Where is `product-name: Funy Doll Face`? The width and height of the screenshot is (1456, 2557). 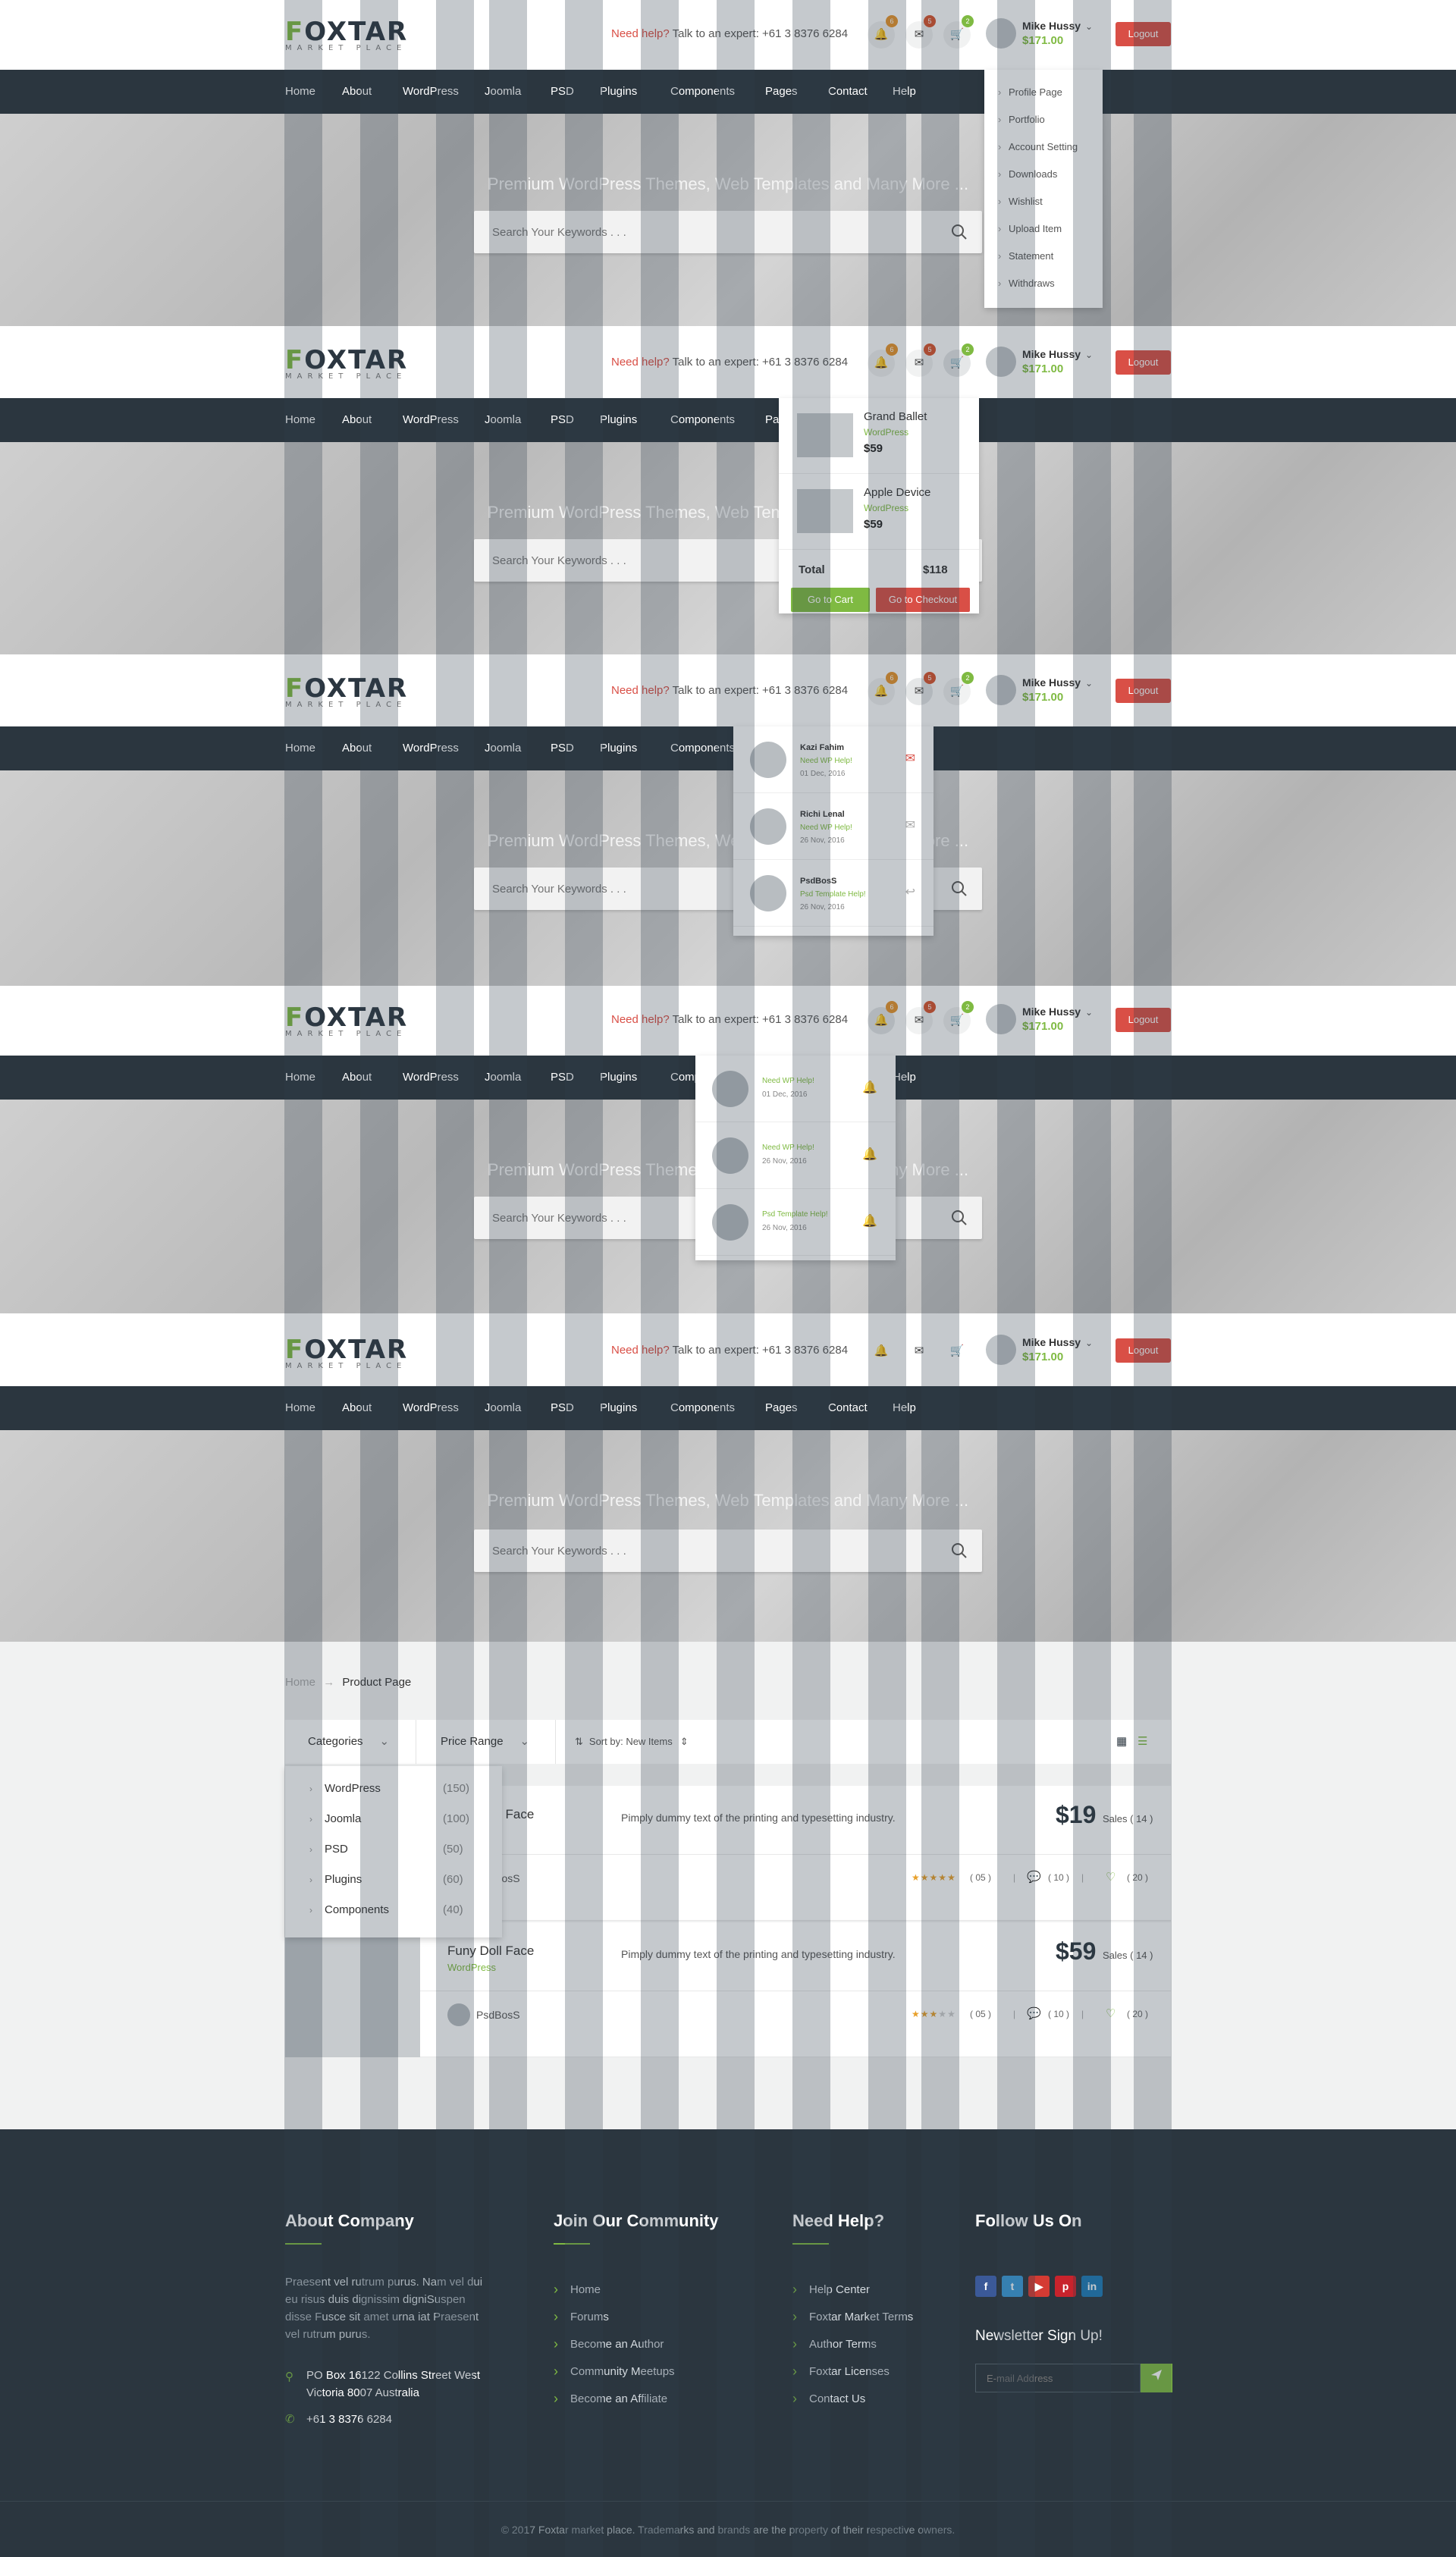 product-name: Funy Doll Face is located at coordinates (491, 1951).